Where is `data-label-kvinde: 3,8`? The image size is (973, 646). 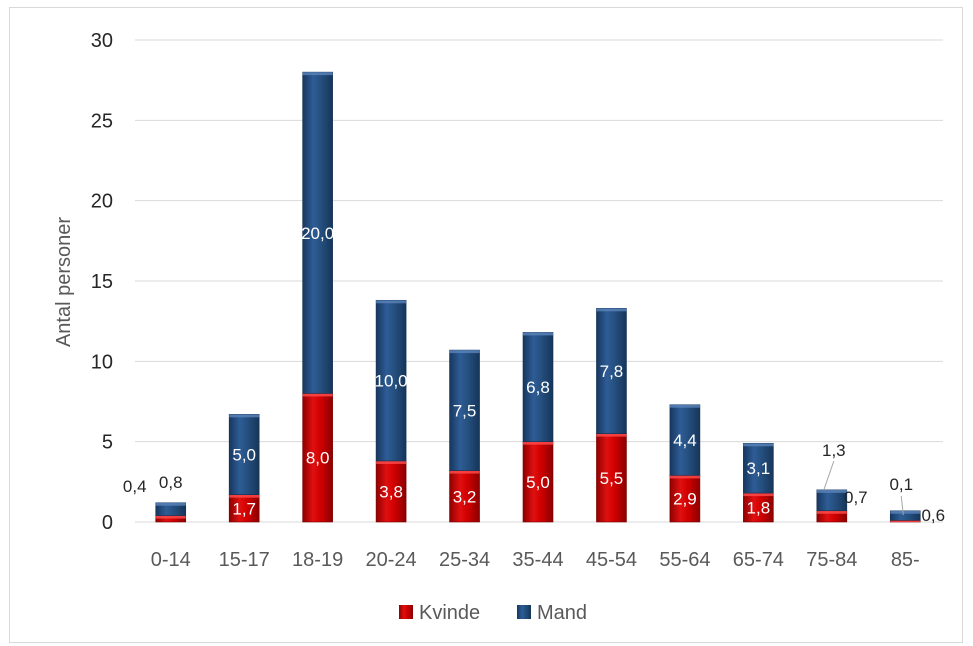
data-label-kvinde: 3,8 is located at coordinates (391, 491).